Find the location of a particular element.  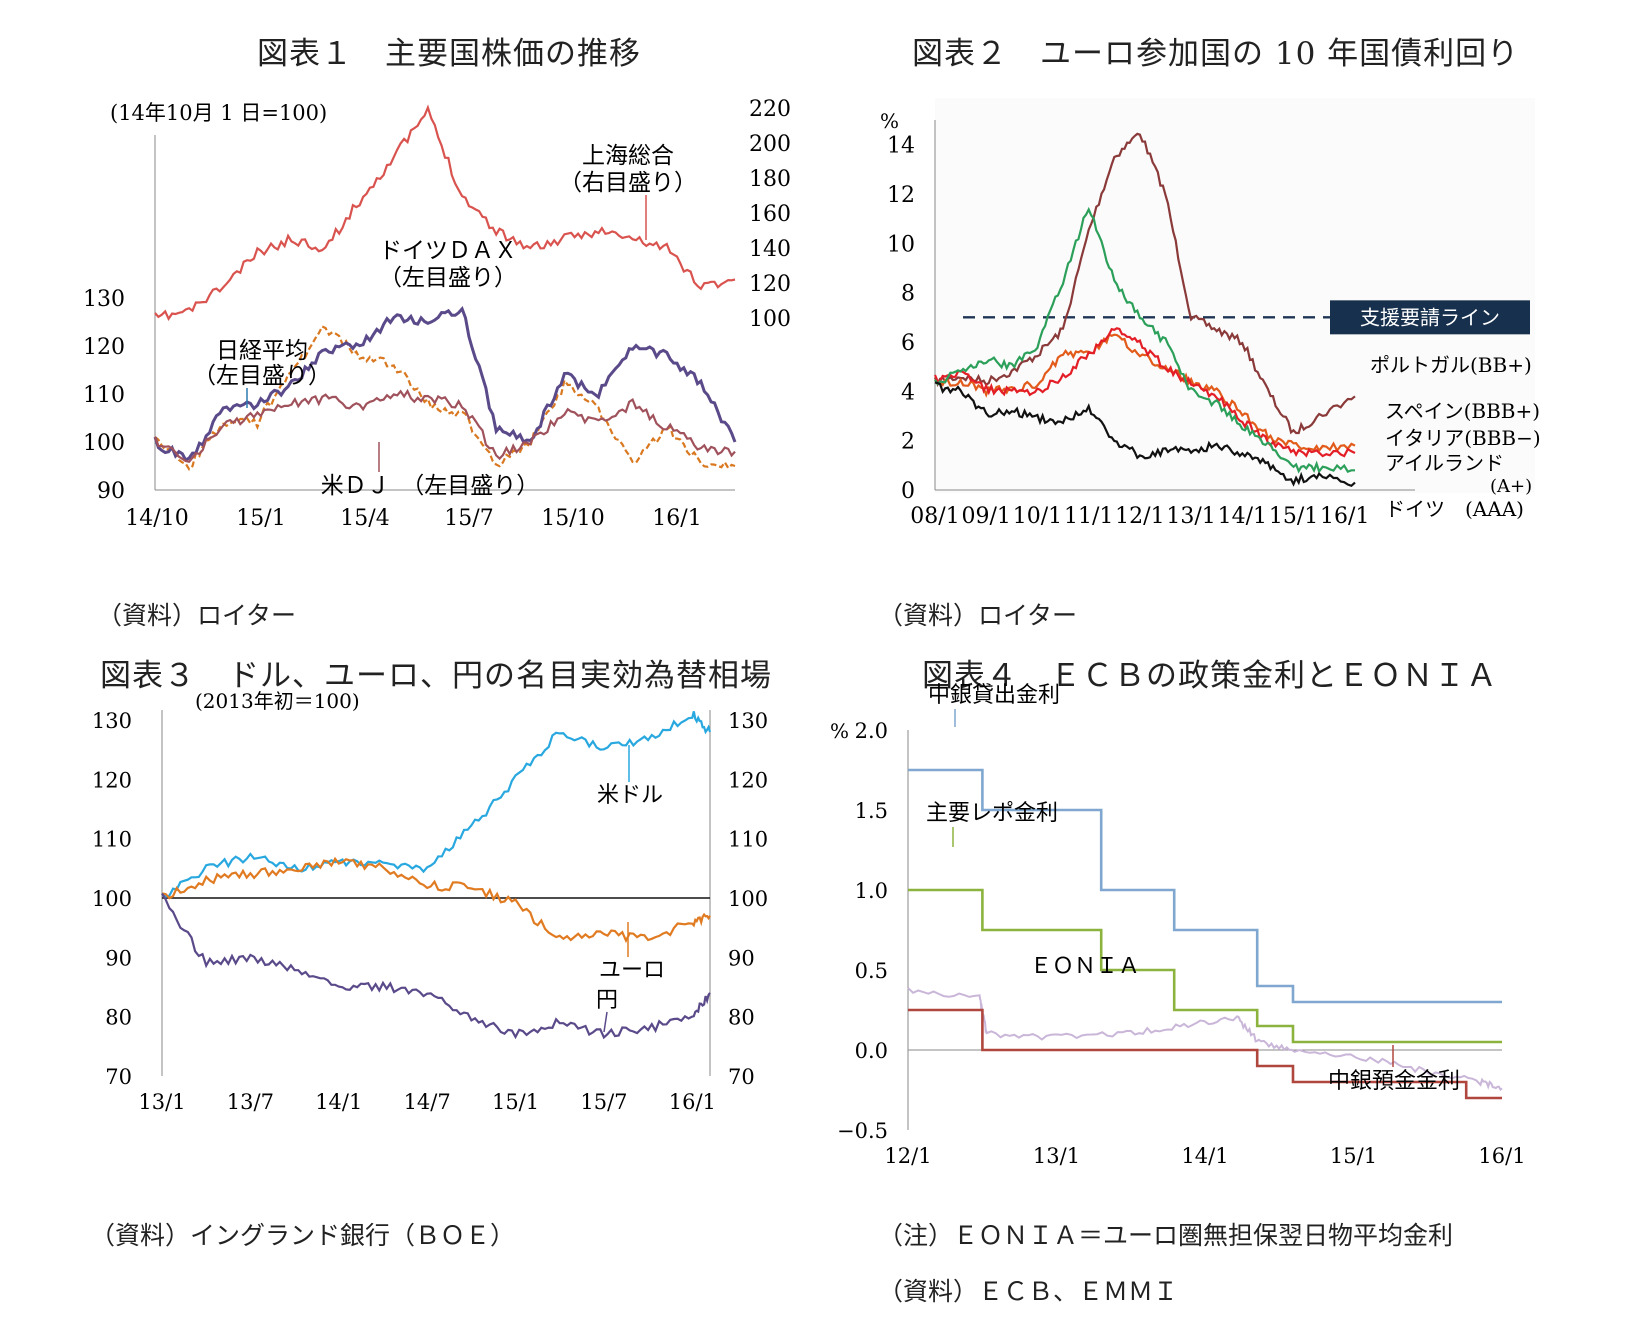

support-line-box is located at coordinates (1430, 317).